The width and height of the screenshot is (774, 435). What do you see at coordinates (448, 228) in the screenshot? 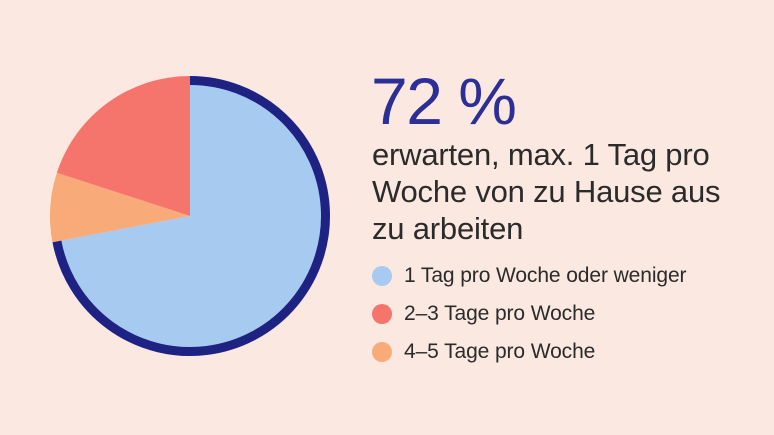
I see `description-line-3: zu arbeiten` at bounding box center [448, 228].